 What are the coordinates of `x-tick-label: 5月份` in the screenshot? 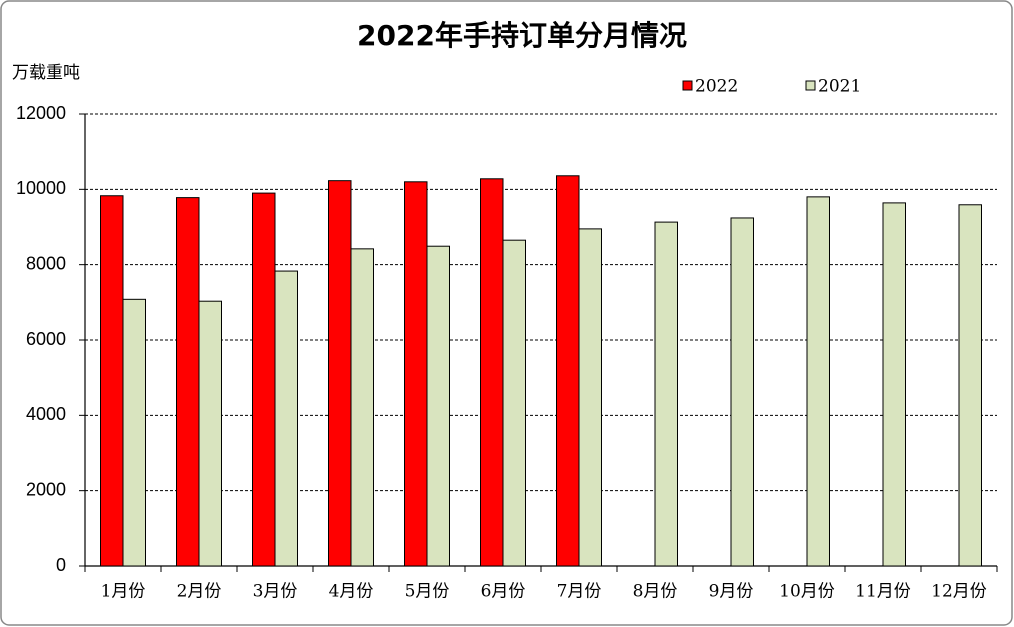 It's located at (427, 592).